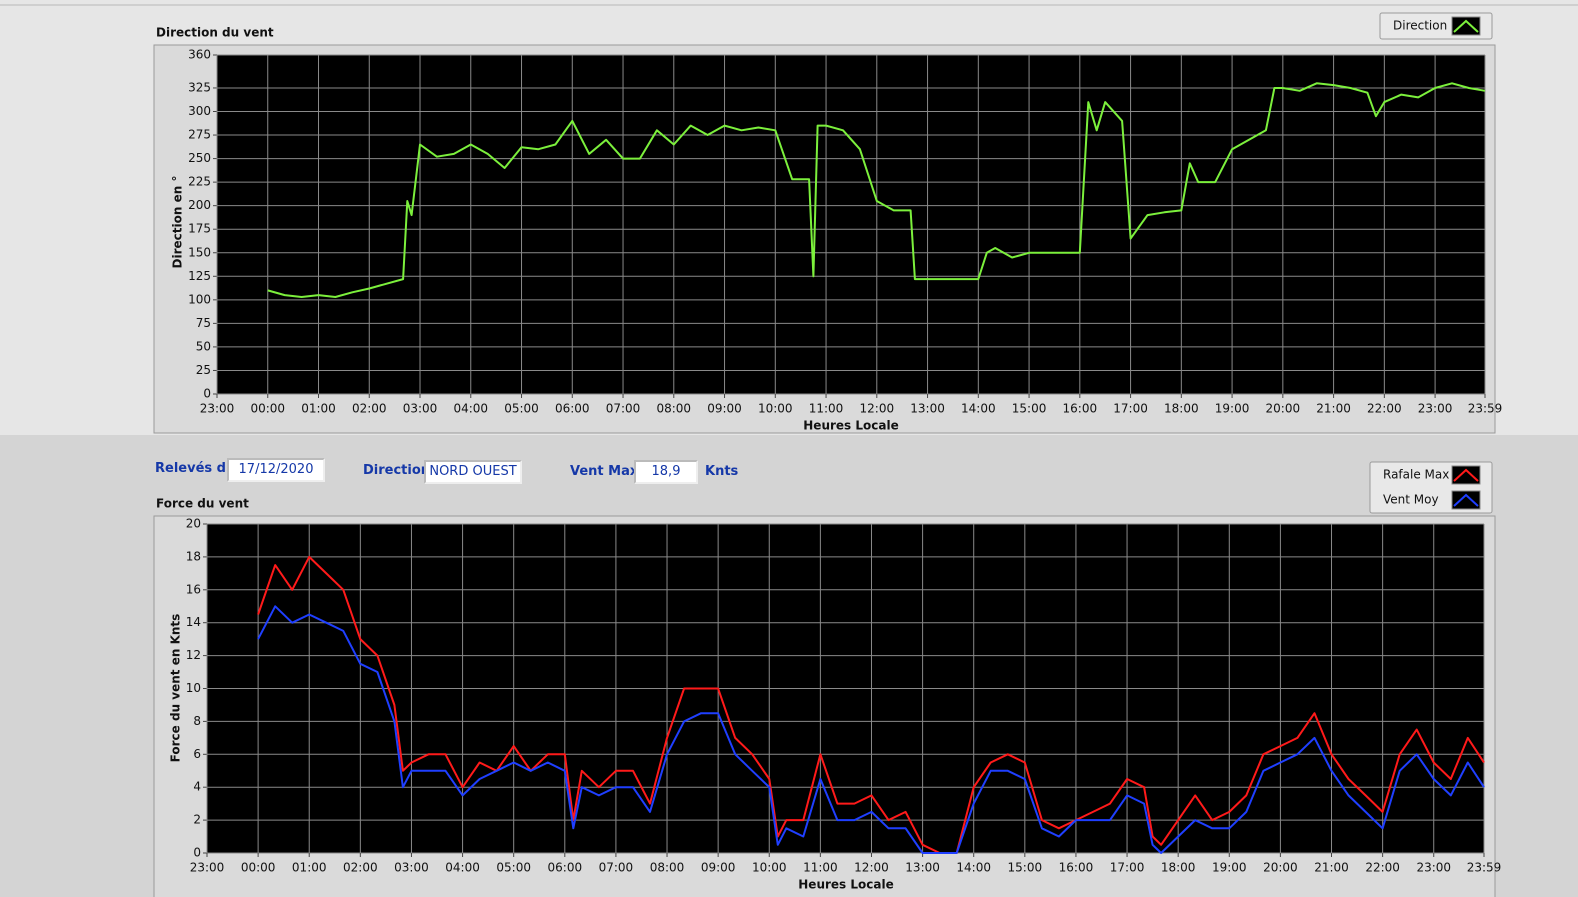  I want to click on chart-title: Direction du vent, so click(215, 33).